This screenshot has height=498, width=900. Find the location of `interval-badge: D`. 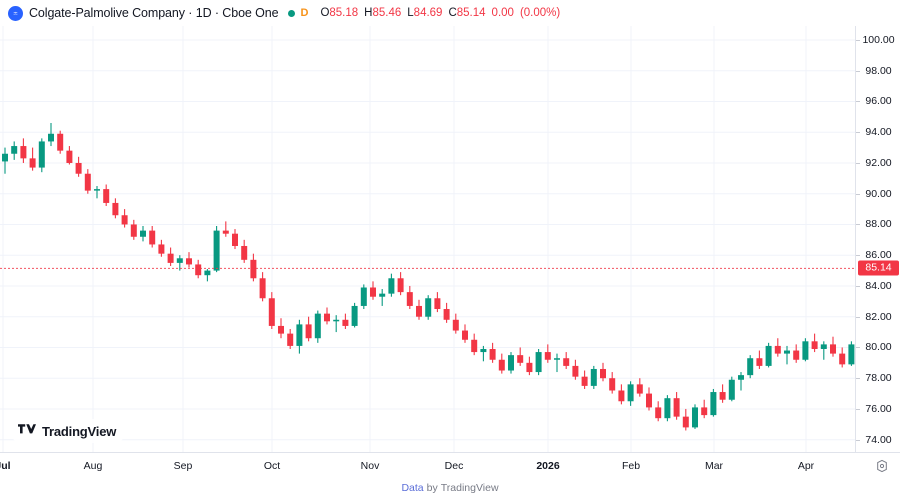

interval-badge: D is located at coordinates (304, 13).